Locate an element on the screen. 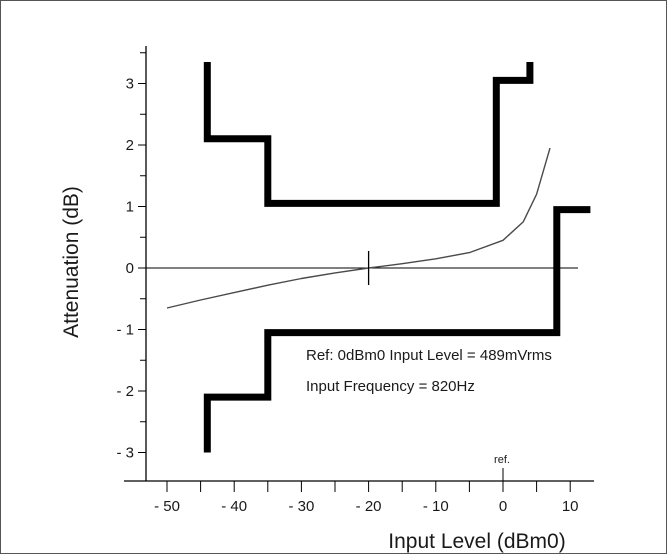  x-tick-label: - 10 is located at coordinates (436, 506).